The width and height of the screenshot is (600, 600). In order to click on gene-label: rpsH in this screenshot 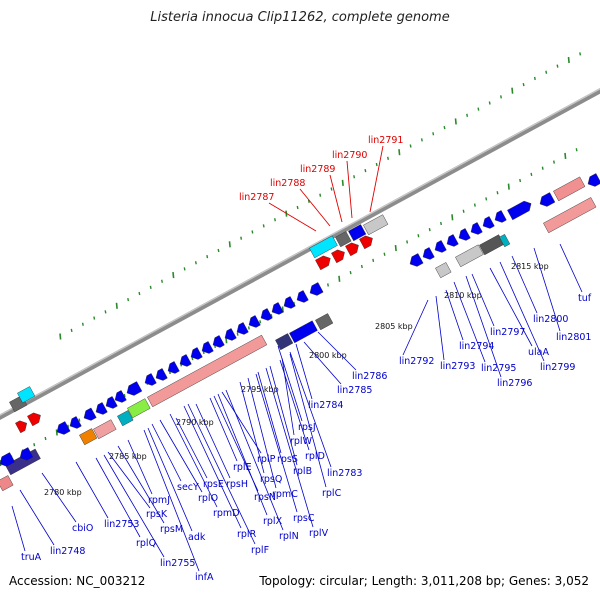, I will do `click(237, 484)`.